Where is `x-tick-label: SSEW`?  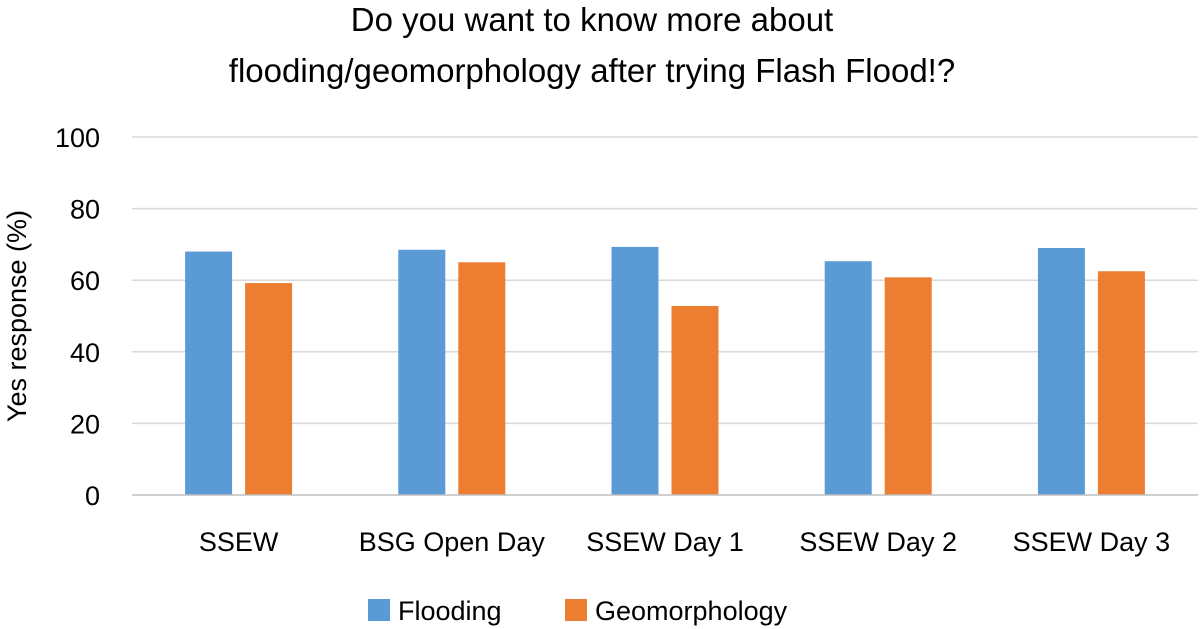
x-tick-label: SSEW is located at coordinates (239, 542).